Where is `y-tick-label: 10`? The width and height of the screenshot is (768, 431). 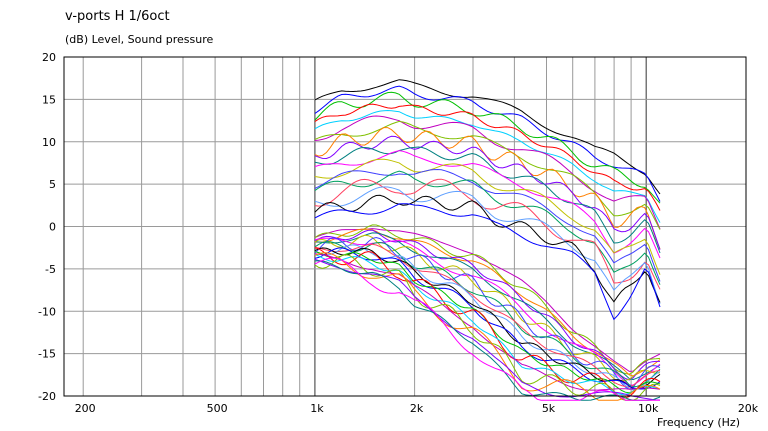 y-tick-label: 10 is located at coordinates (49, 142).